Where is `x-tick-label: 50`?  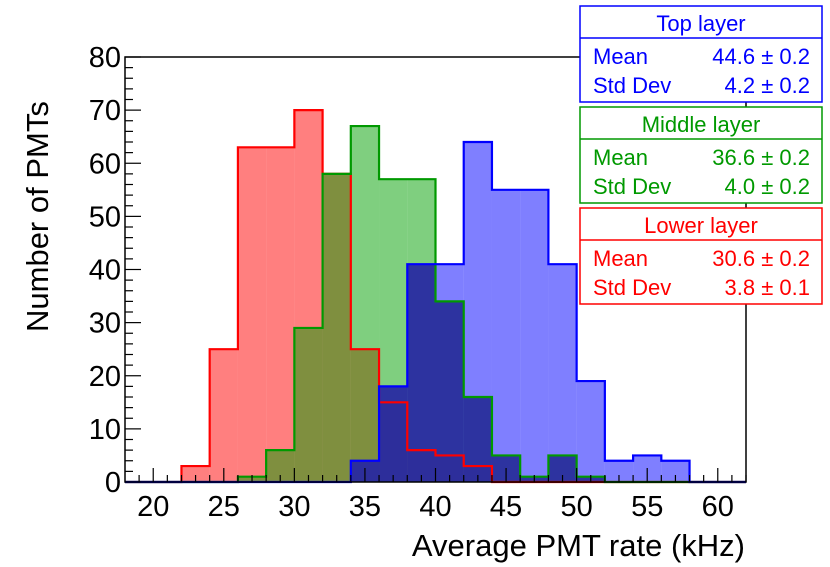
x-tick-label: 50 is located at coordinates (577, 507).